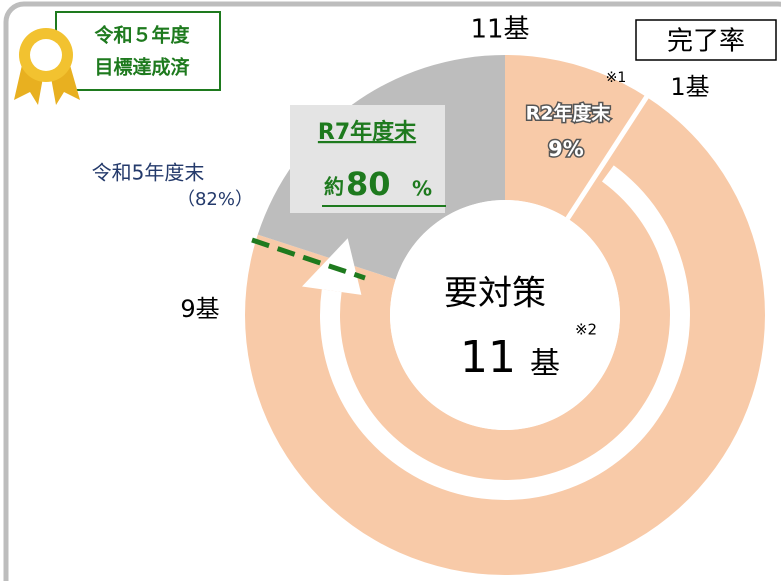 This screenshot has height=585, width=781. What do you see at coordinates (368, 184) in the screenshot?
I see `target-rate: 80` at bounding box center [368, 184].